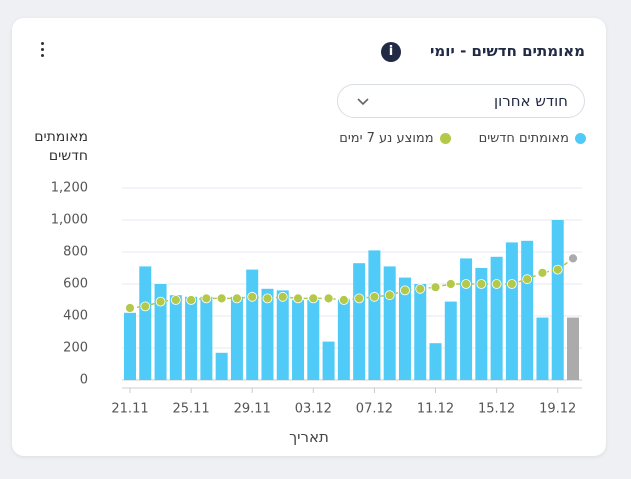 The width and height of the screenshot is (631, 479). I want to click on y-tick-label: 0, so click(84, 380).